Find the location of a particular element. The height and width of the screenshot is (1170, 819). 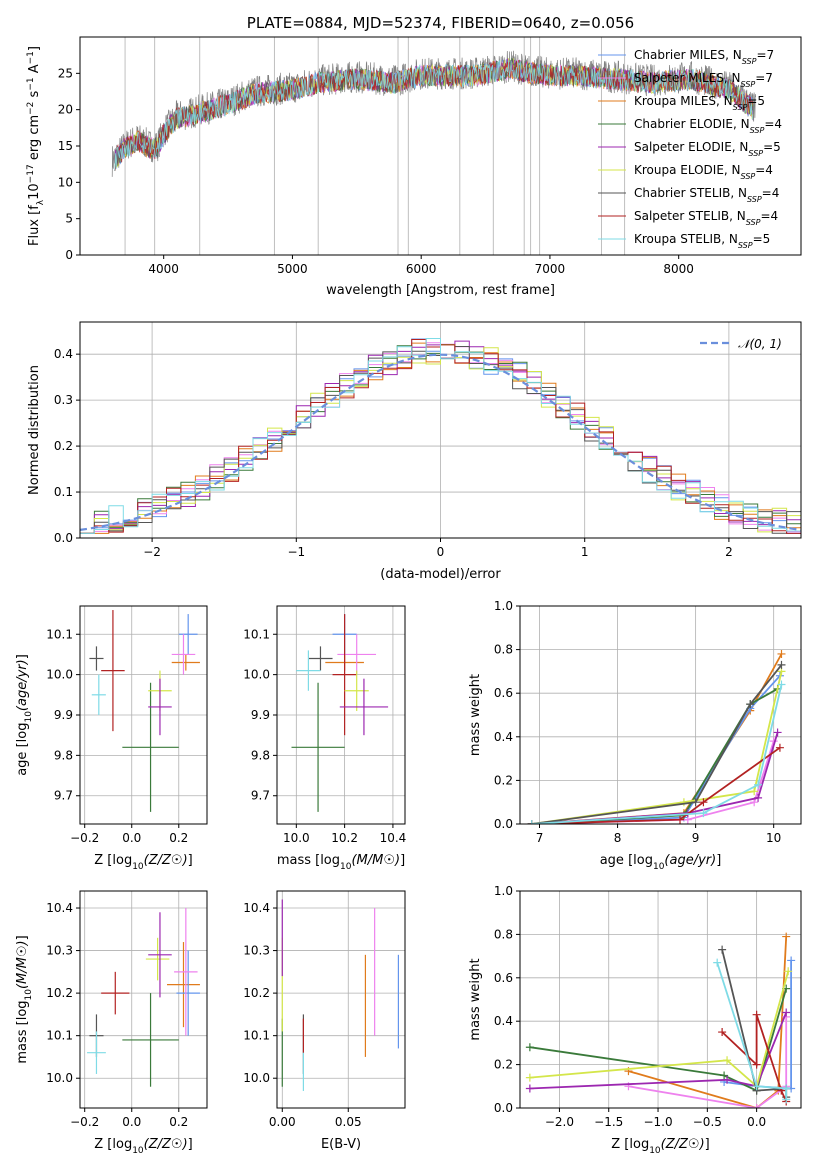

errorbar-point-chabrier_elodie is located at coordinates (318, 747).